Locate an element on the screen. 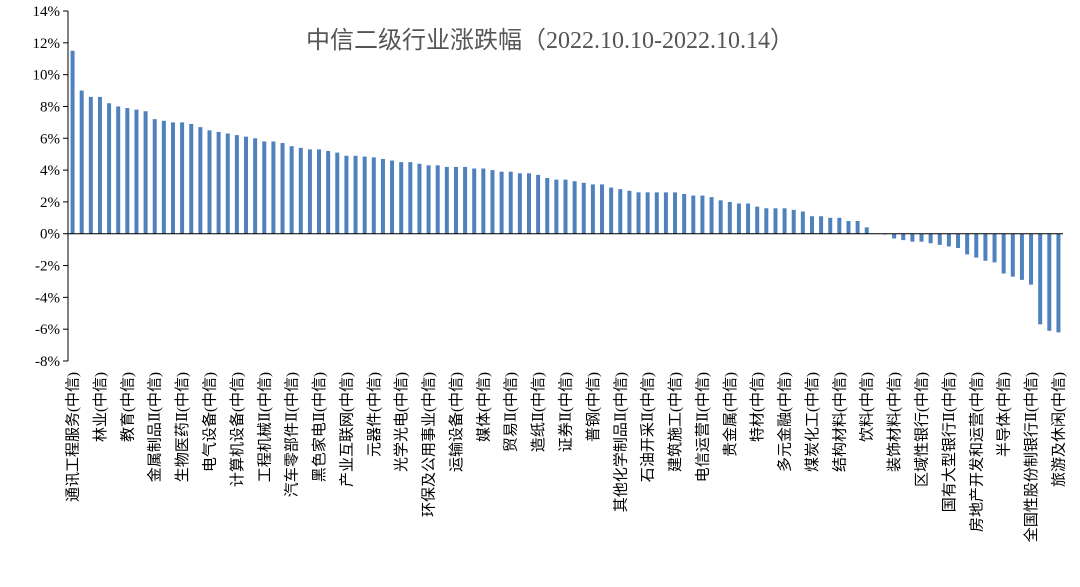 Image resolution: width=1080 pixels, height=587 pixels. y-tick-label: 8% is located at coordinates (50, 107).